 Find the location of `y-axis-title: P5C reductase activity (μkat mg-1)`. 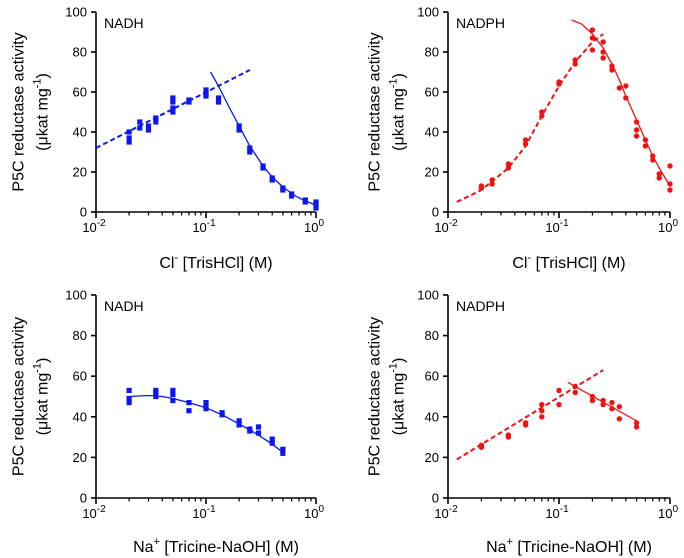

y-axis-title: P5C reductase activity (μkat mg-1) is located at coordinates (31, 111).